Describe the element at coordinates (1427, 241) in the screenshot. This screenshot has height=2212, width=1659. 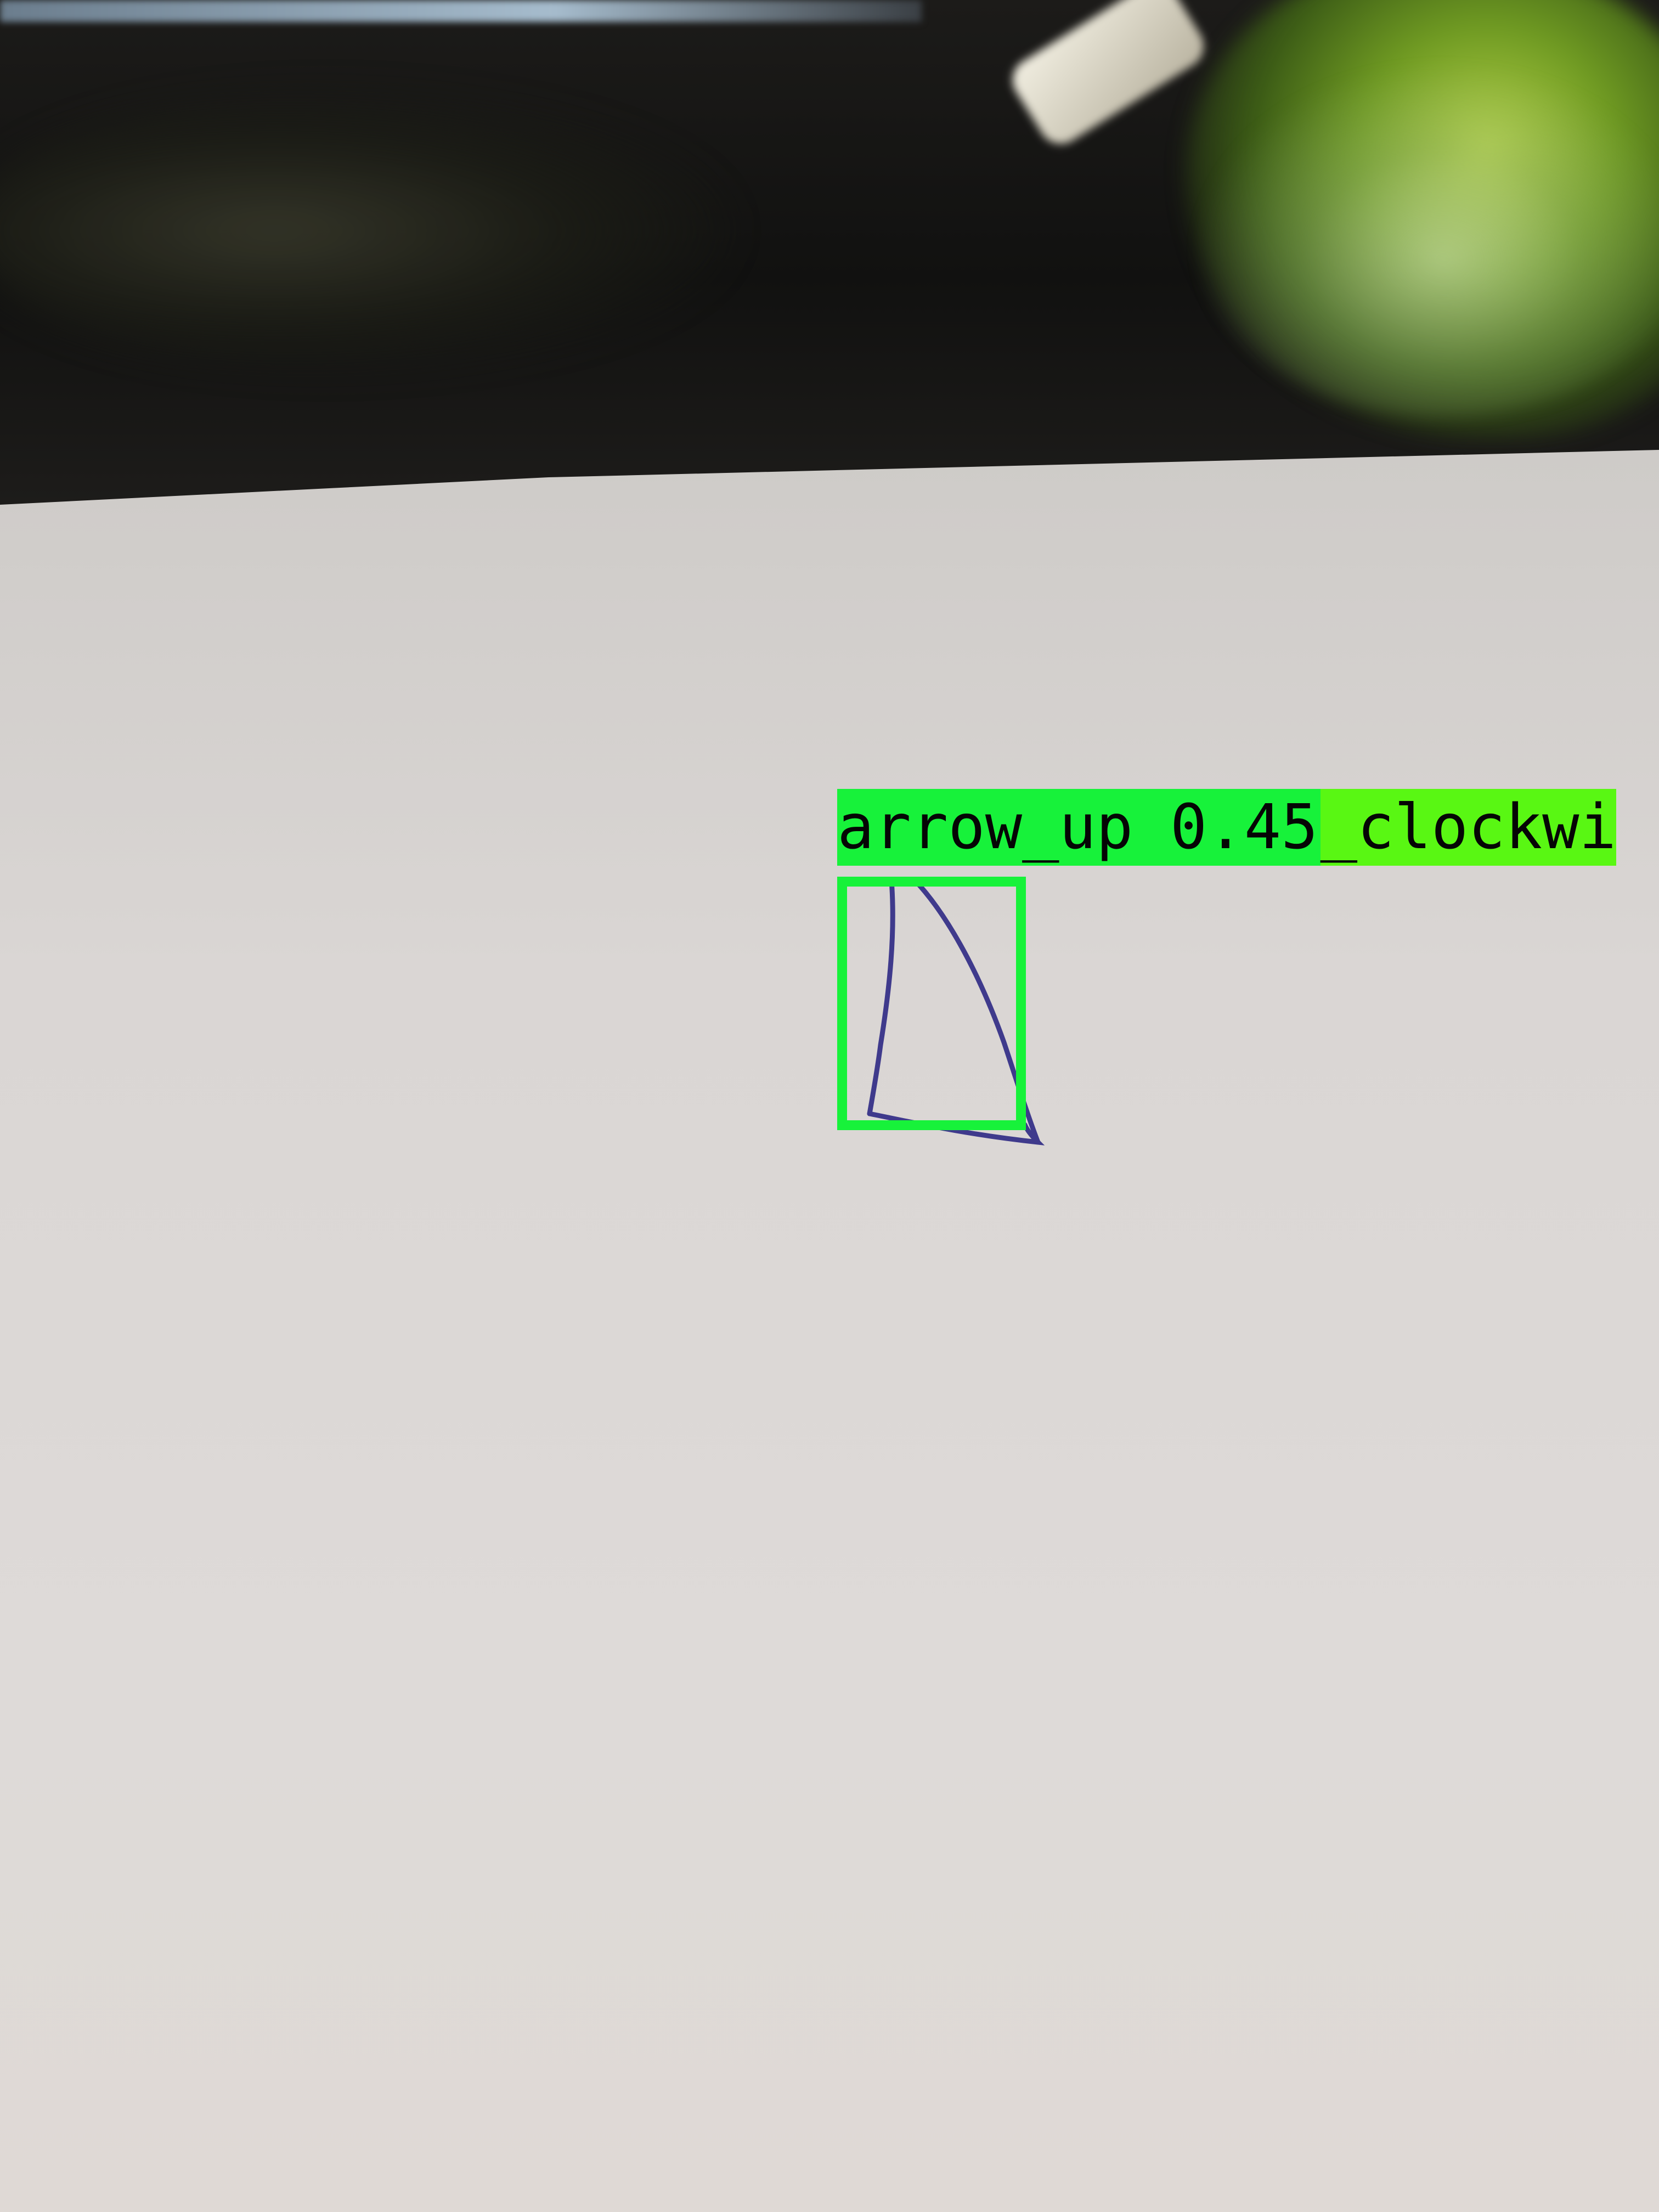
I see `blurred-glass-bowl` at that location.